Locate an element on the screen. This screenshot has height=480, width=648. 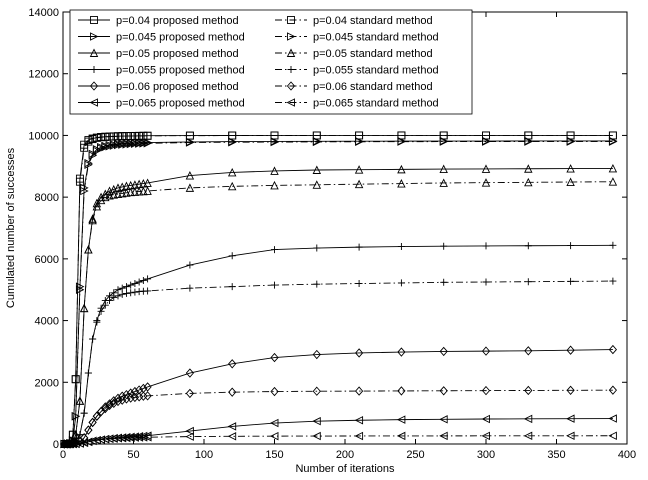
legend-item: p=0.04 proposed method is located at coordinates (158, 21).